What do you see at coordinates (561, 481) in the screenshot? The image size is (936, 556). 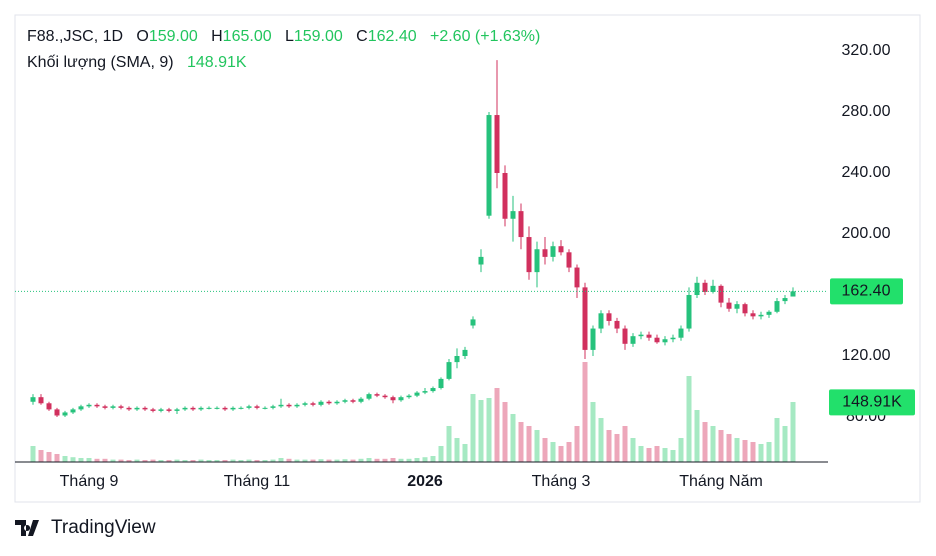 I see `x-tick-label: Tháng 3` at bounding box center [561, 481].